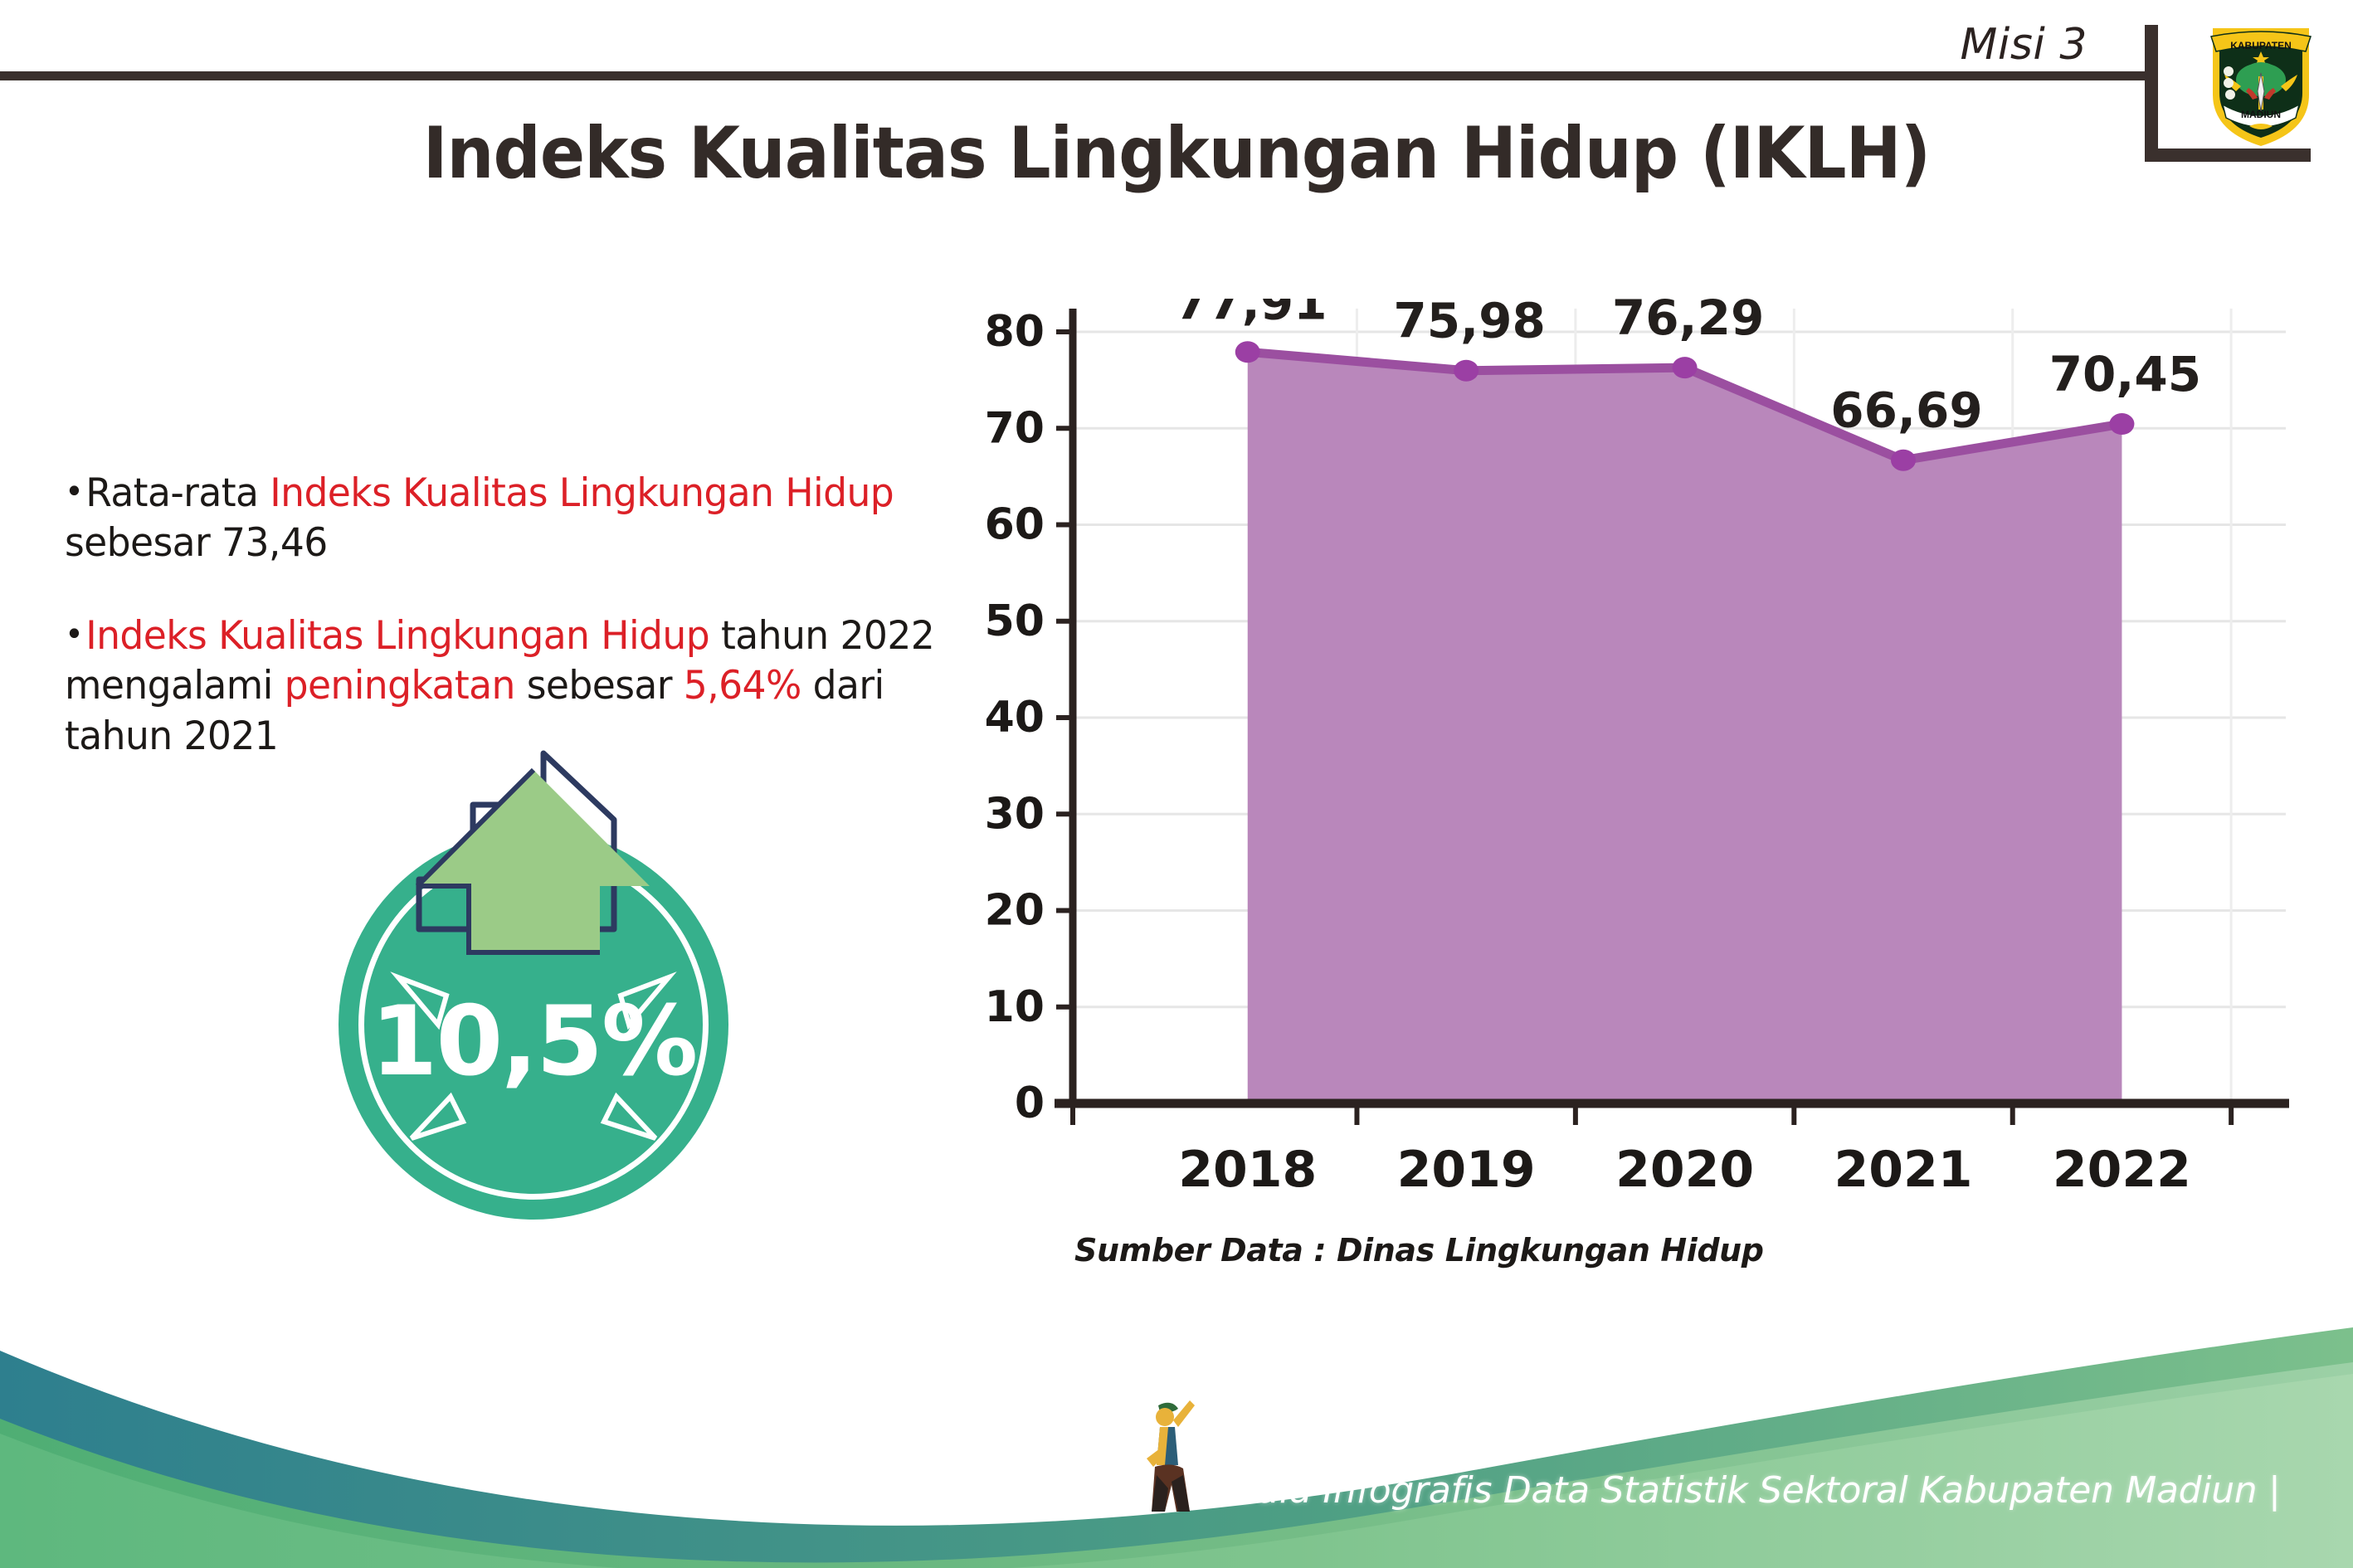 The image size is (2353, 1568). Describe the element at coordinates (474, 711) in the screenshot. I see `bullet-1-part-5: dari tahun 2021` at that location.